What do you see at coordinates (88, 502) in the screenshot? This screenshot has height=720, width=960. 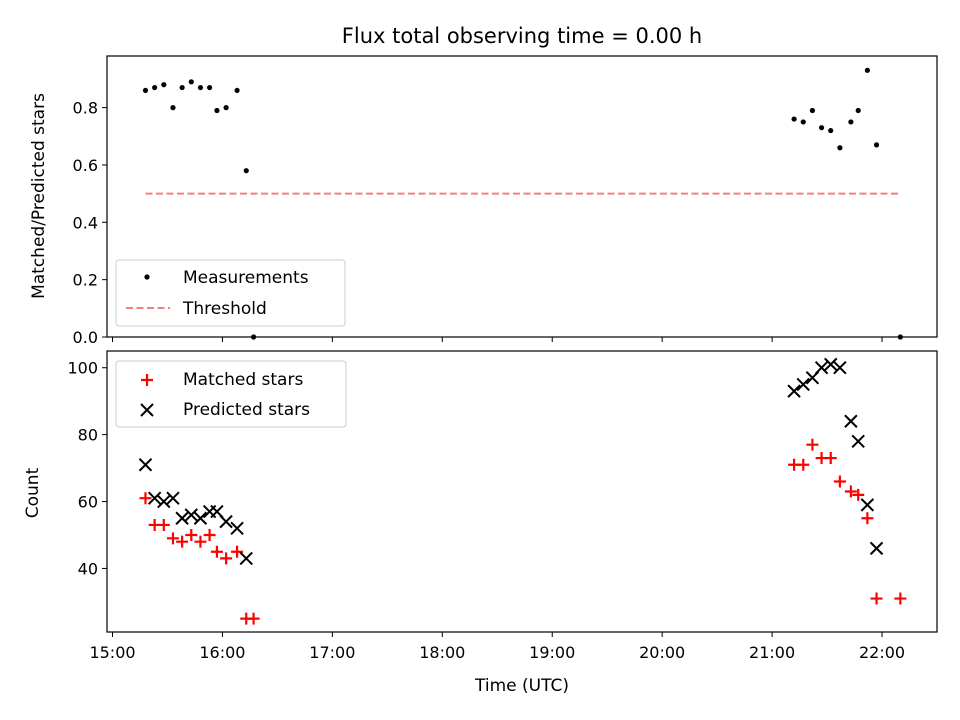 I see `count-y-tick-label-1: 60` at bounding box center [88, 502].